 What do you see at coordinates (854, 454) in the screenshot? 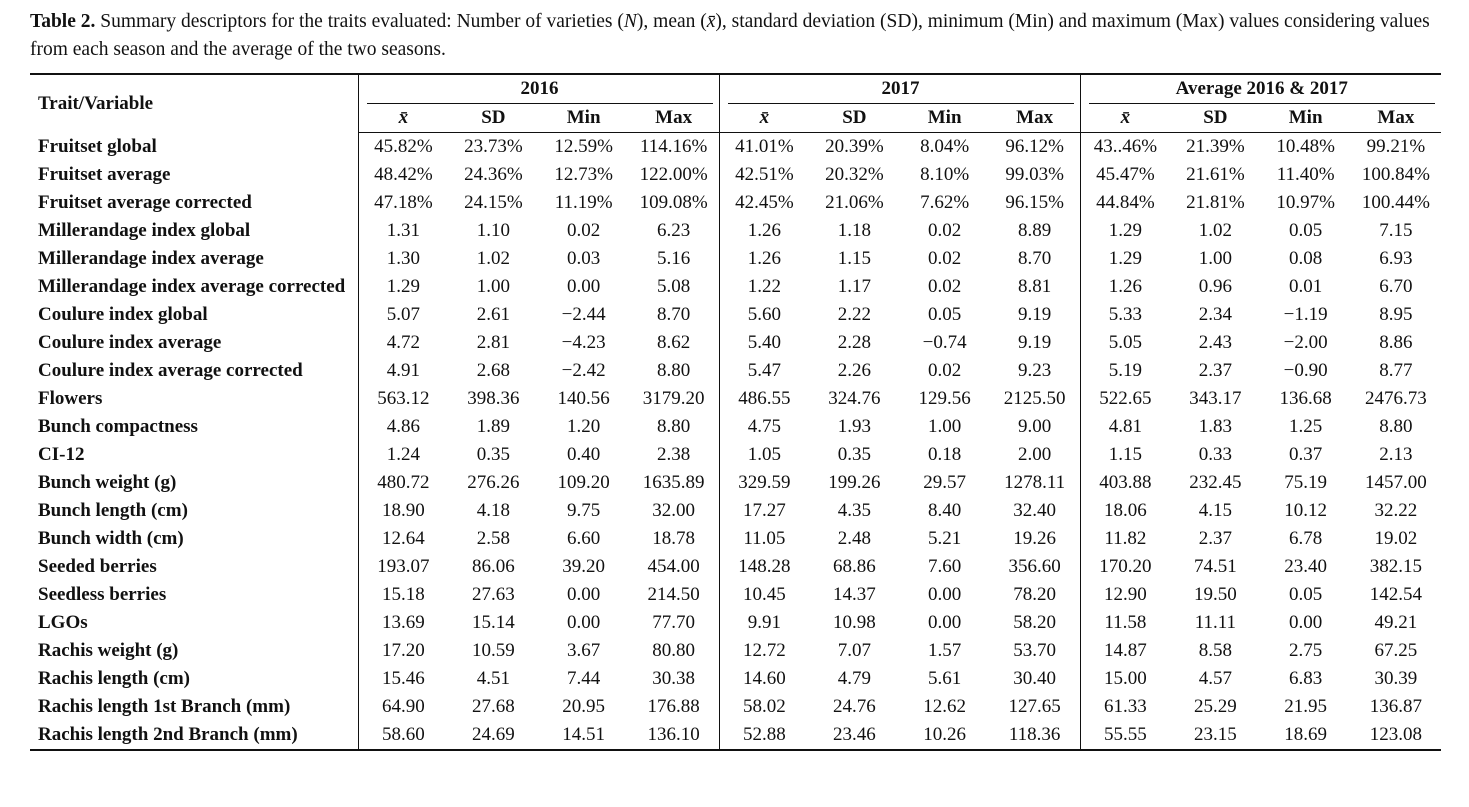
I see `cell: 0.35` at bounding box center [854, 454].